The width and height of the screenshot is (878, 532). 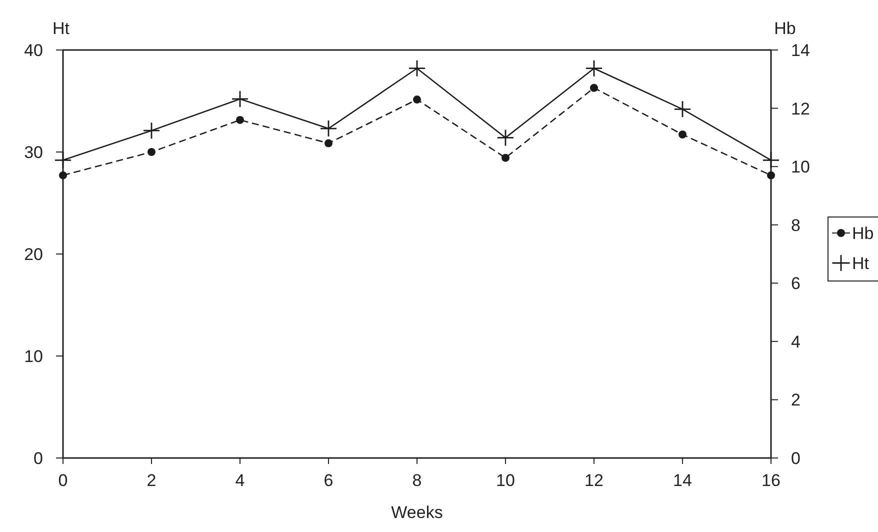 I want to click on x-axis-title: Weeks, so click(x=417, y=512).